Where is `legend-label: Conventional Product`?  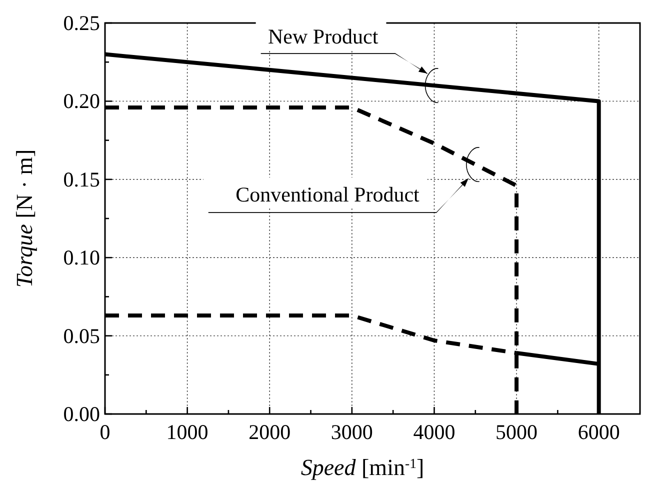
legend-label: Conventional Product is located at coordinates (328, 194).